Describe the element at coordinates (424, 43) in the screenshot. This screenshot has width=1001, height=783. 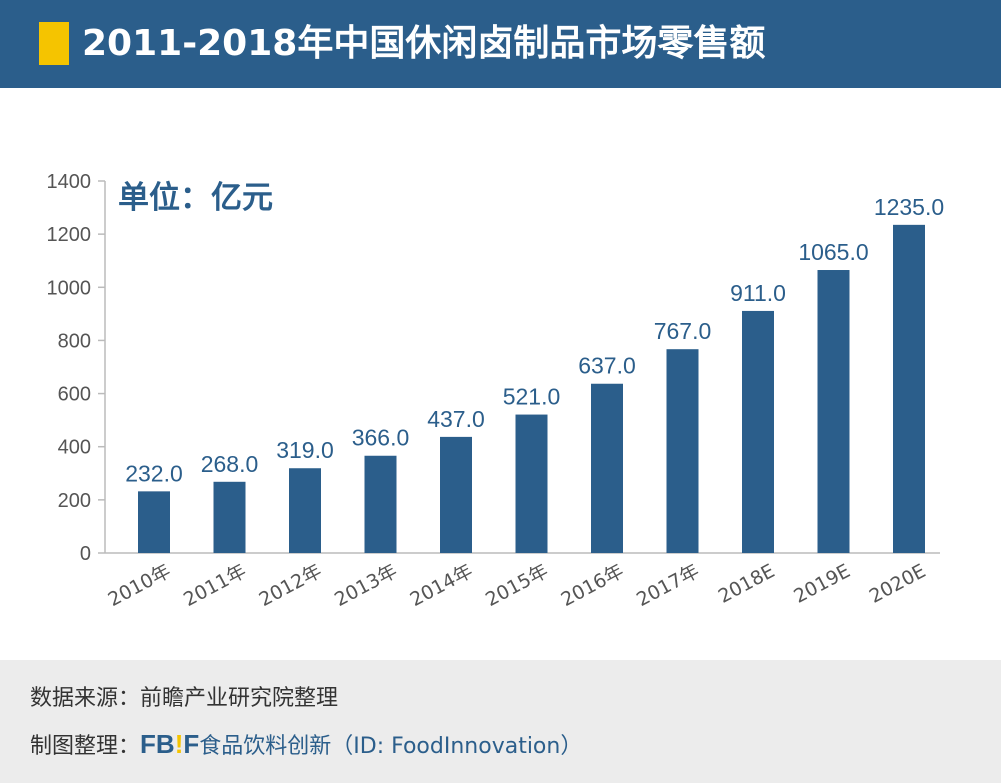
I see `page-title: 2011-2018年中国休闲卤制品市场零售额` at that location.